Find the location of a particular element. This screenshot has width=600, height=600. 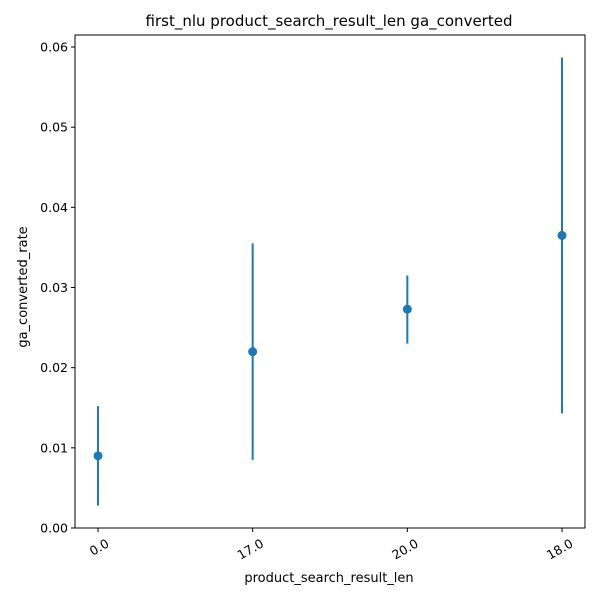

x-tick-label: 18.0 is located at coordinates (560, 549).